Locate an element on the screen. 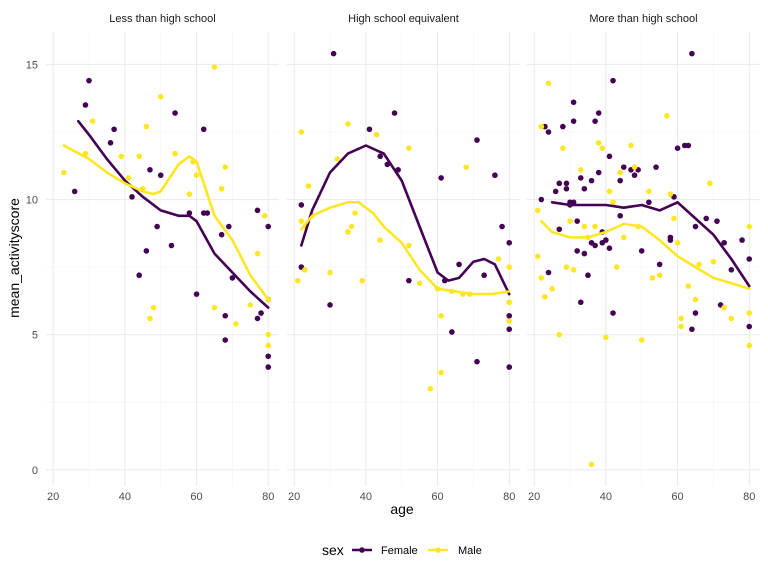  smooth-line-female is located at coordinates (173, 214).